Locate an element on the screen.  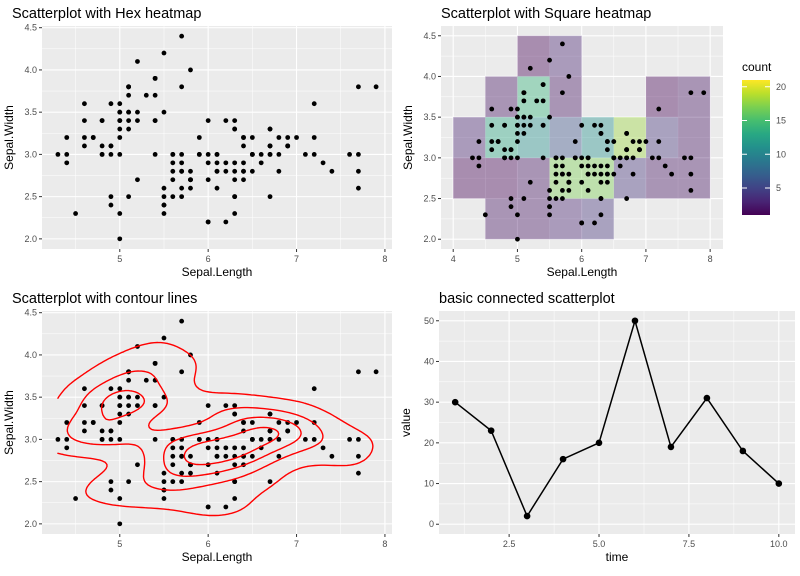
y-tick-label: 40 is located at coordinates (429, 361).